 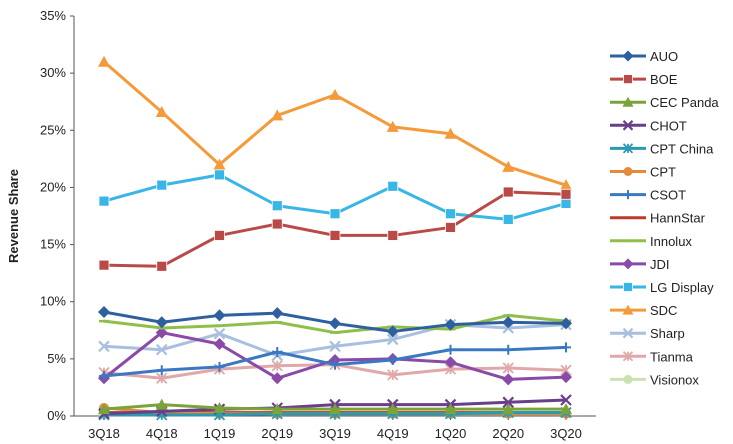 I want to click on legend-item: CEC Panda, so click(x=664, y=102).